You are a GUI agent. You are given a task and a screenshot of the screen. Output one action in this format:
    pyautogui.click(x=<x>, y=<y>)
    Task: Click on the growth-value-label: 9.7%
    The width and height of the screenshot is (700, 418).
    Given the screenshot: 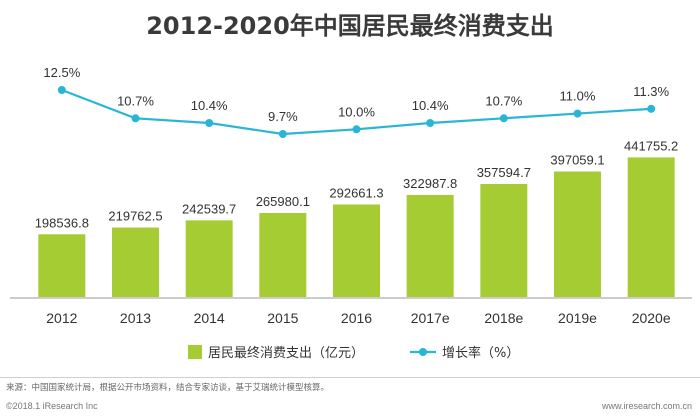 What is the action you would take?
    pyautogui.click(x=283, y=116)
    